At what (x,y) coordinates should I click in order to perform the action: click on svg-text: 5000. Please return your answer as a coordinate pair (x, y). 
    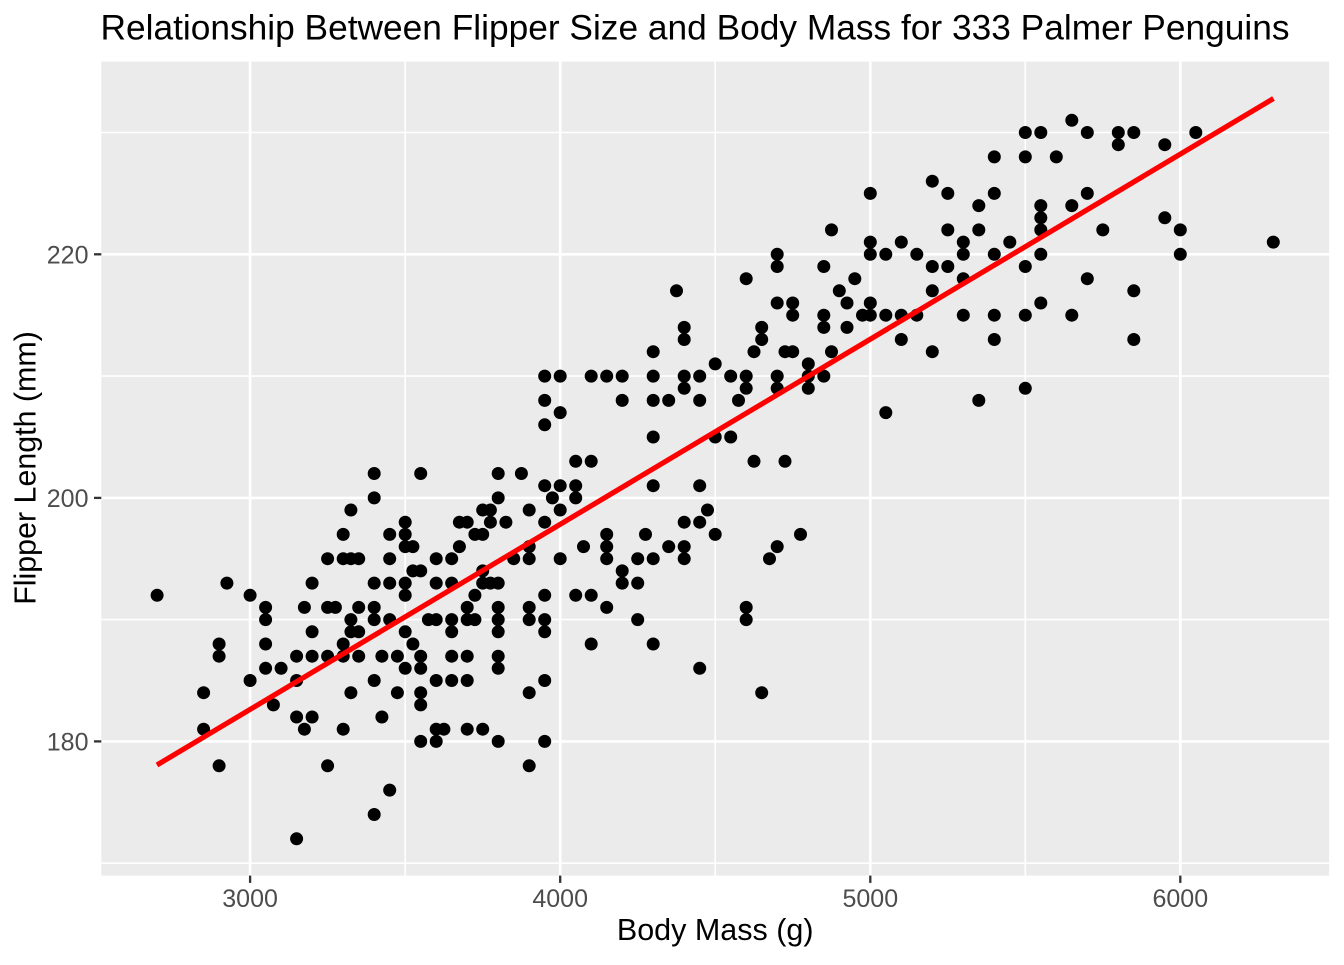
    Looking at the image, I should click on (870, 899).